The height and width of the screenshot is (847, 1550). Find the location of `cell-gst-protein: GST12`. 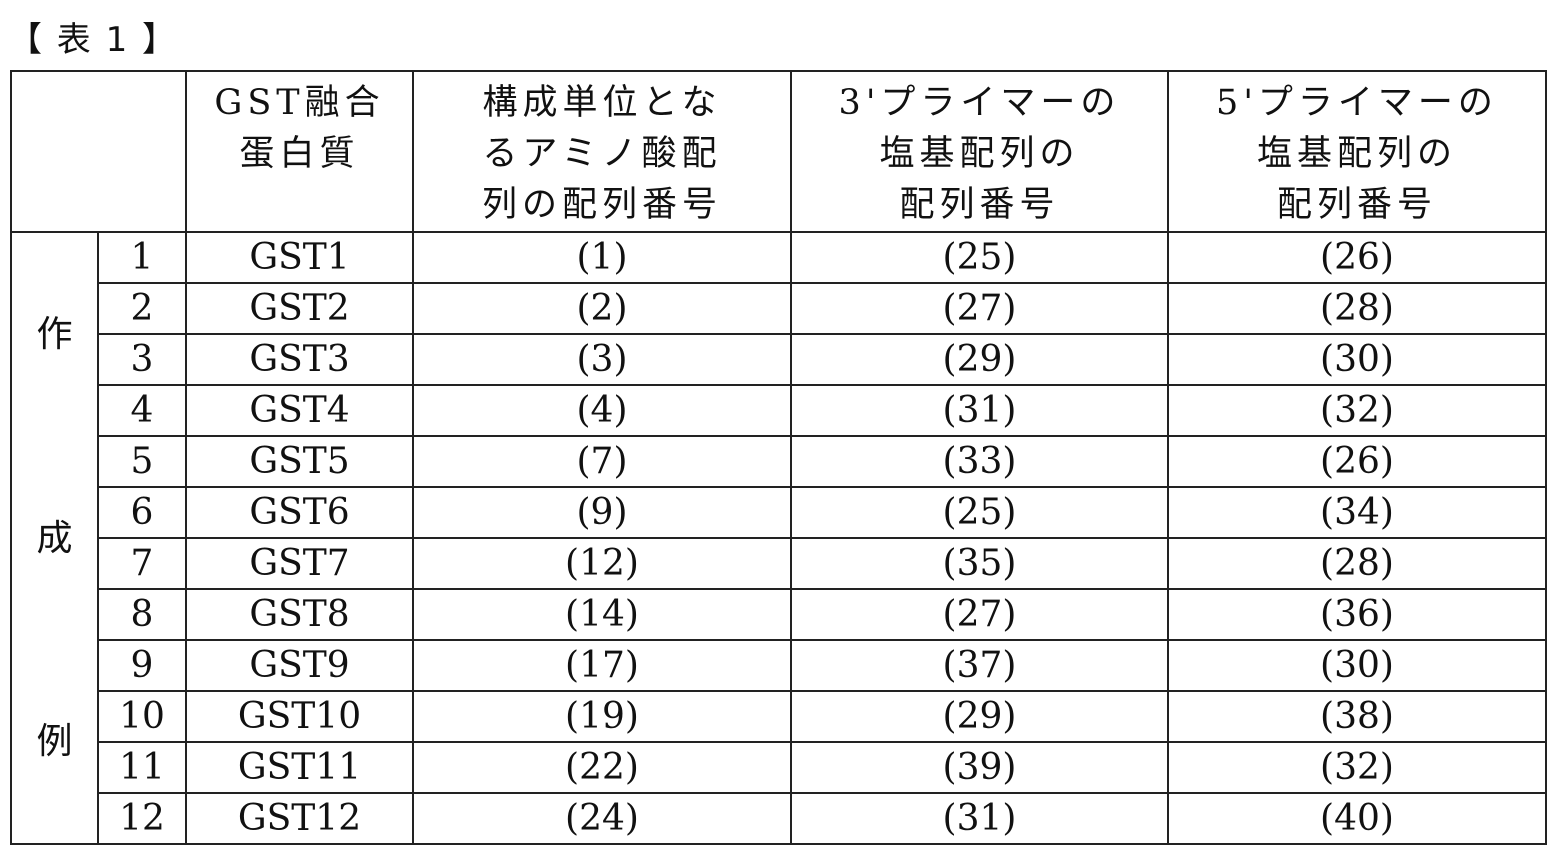

cell-gst-protein: GST12 is located at coordinates (299, 818).